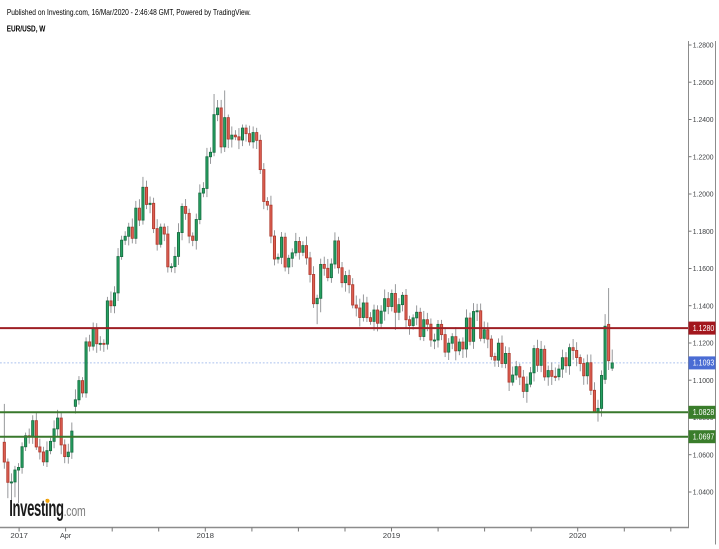 The image size is (719, 549). Describe the element at coordinates (703, 343) in the screenshot. I see `svg-text: 1.1200` at that location.